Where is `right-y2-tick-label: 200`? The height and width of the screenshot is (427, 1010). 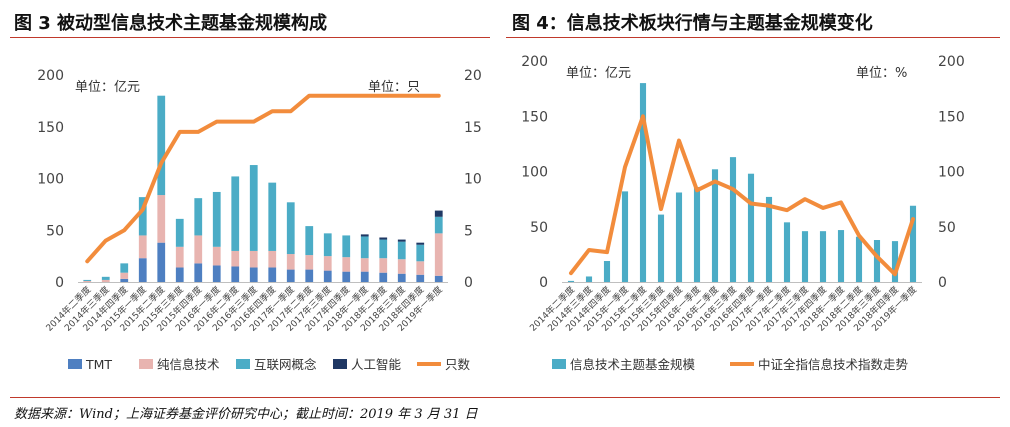
right-y2-tick-label: 200 is located at coordinates (951, 62).